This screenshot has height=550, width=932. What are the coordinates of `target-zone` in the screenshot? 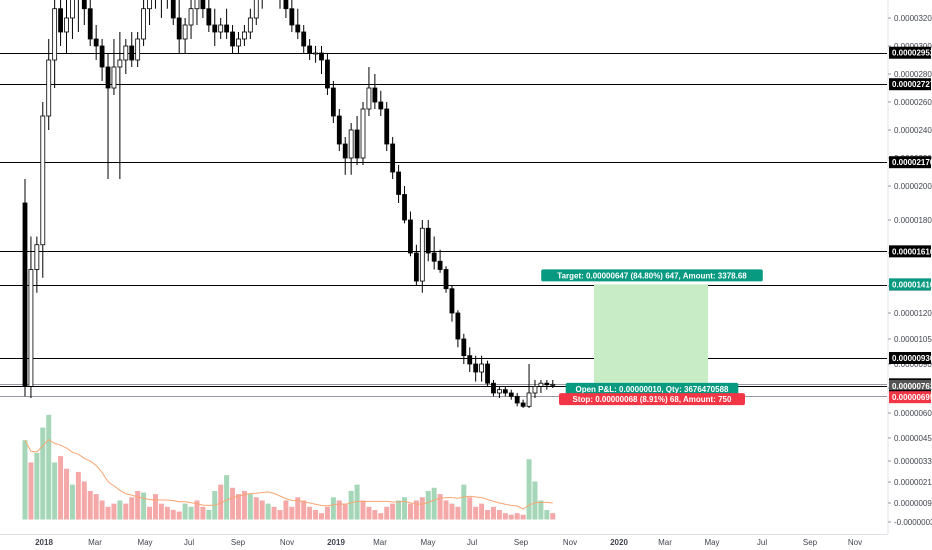 It's located at (651, 335).